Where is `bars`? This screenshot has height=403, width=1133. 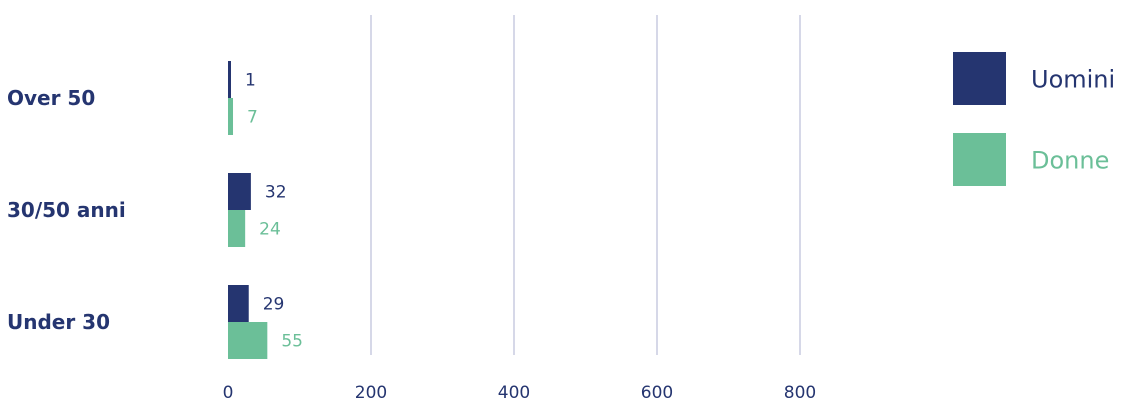
bars is located at coordinates (248, 210).